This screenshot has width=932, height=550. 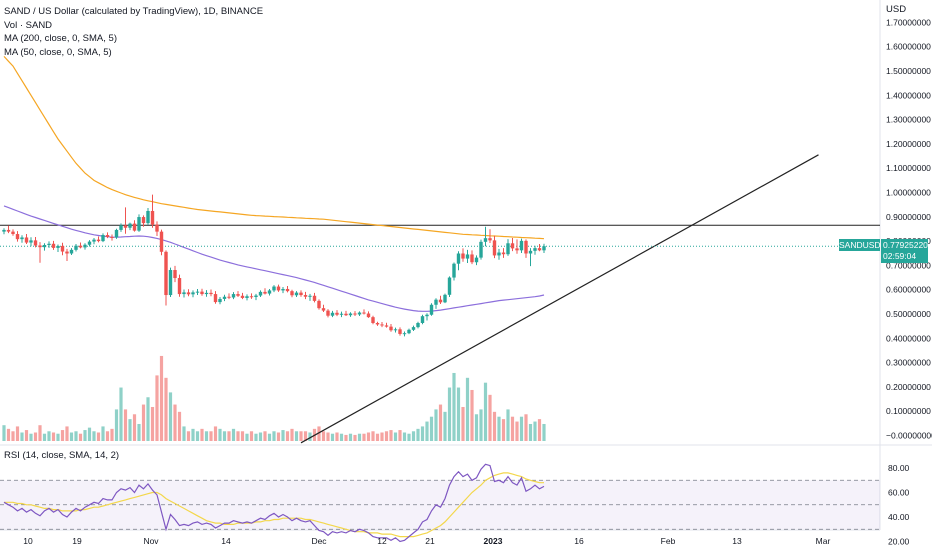 What do you see at coordinates (905, 245) in the screenshot?
I see `last-price-value: 0.77925220` at bounding box center [905, 245].